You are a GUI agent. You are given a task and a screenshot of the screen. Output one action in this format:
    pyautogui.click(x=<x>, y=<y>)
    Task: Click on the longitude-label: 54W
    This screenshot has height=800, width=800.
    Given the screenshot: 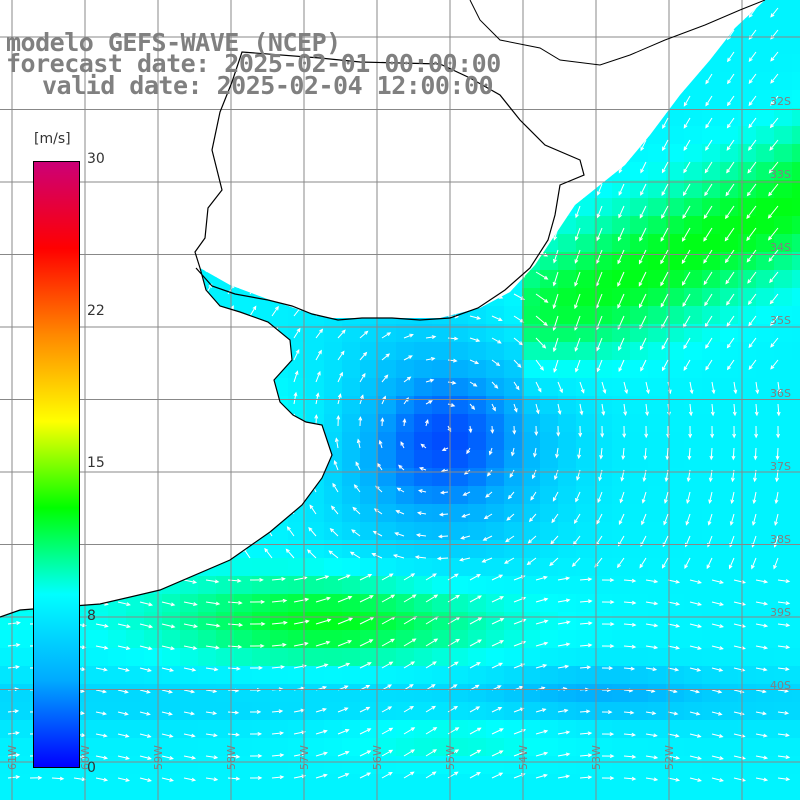 What is the action you would take?
    pyautogui.click(x=523, y=757)
    